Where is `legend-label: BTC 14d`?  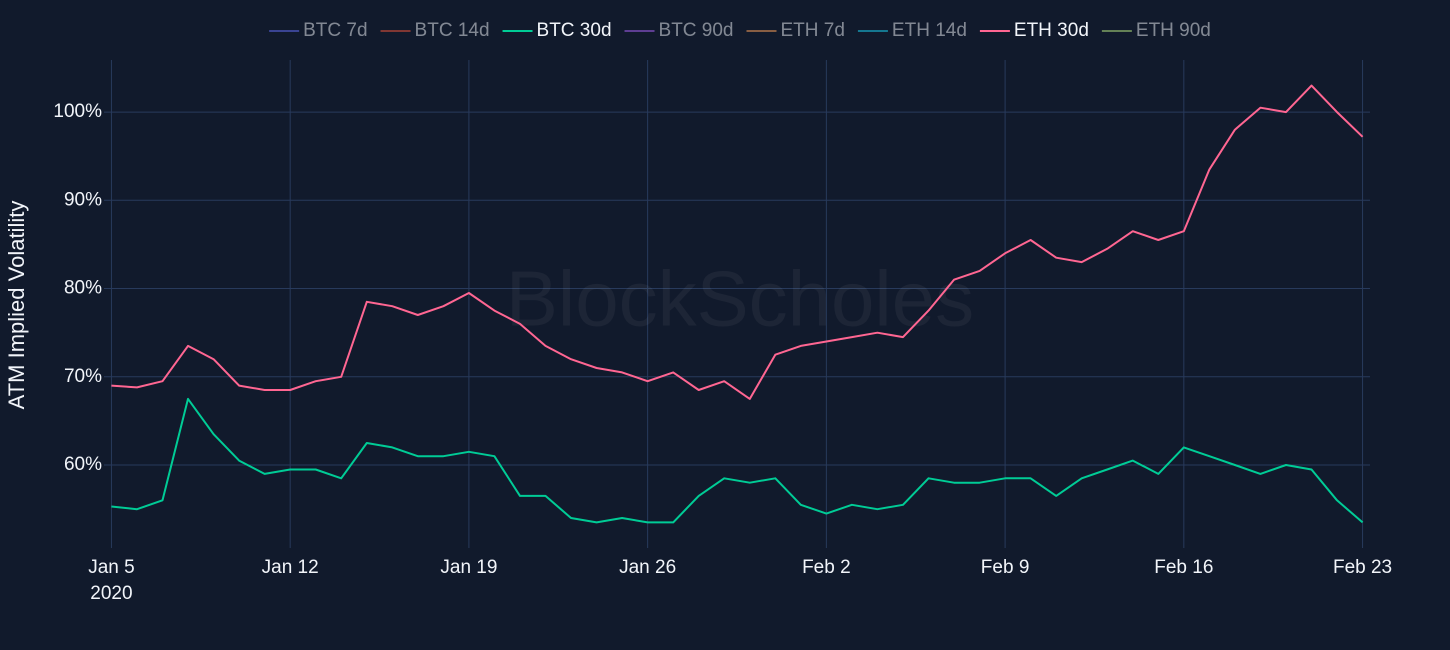
legend-label: BTC 14d is located at coordinates (452, 30).